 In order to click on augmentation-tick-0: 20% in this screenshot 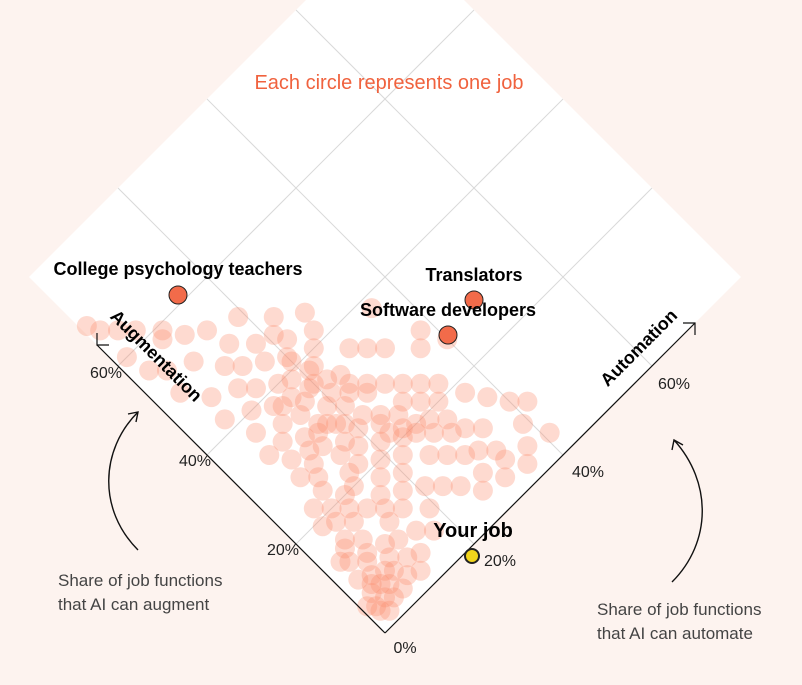, I will do `click(283, 550)`.